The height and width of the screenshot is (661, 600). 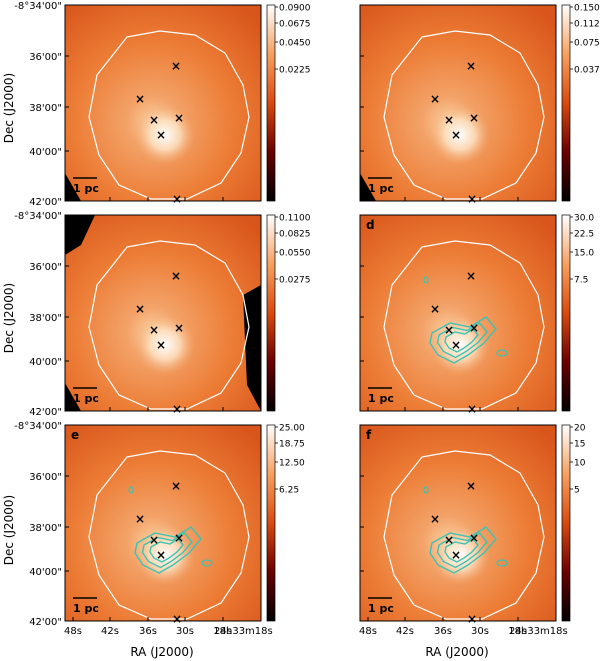 I want to click on ra-tick-label: 30s, so click(x=185, y=631).